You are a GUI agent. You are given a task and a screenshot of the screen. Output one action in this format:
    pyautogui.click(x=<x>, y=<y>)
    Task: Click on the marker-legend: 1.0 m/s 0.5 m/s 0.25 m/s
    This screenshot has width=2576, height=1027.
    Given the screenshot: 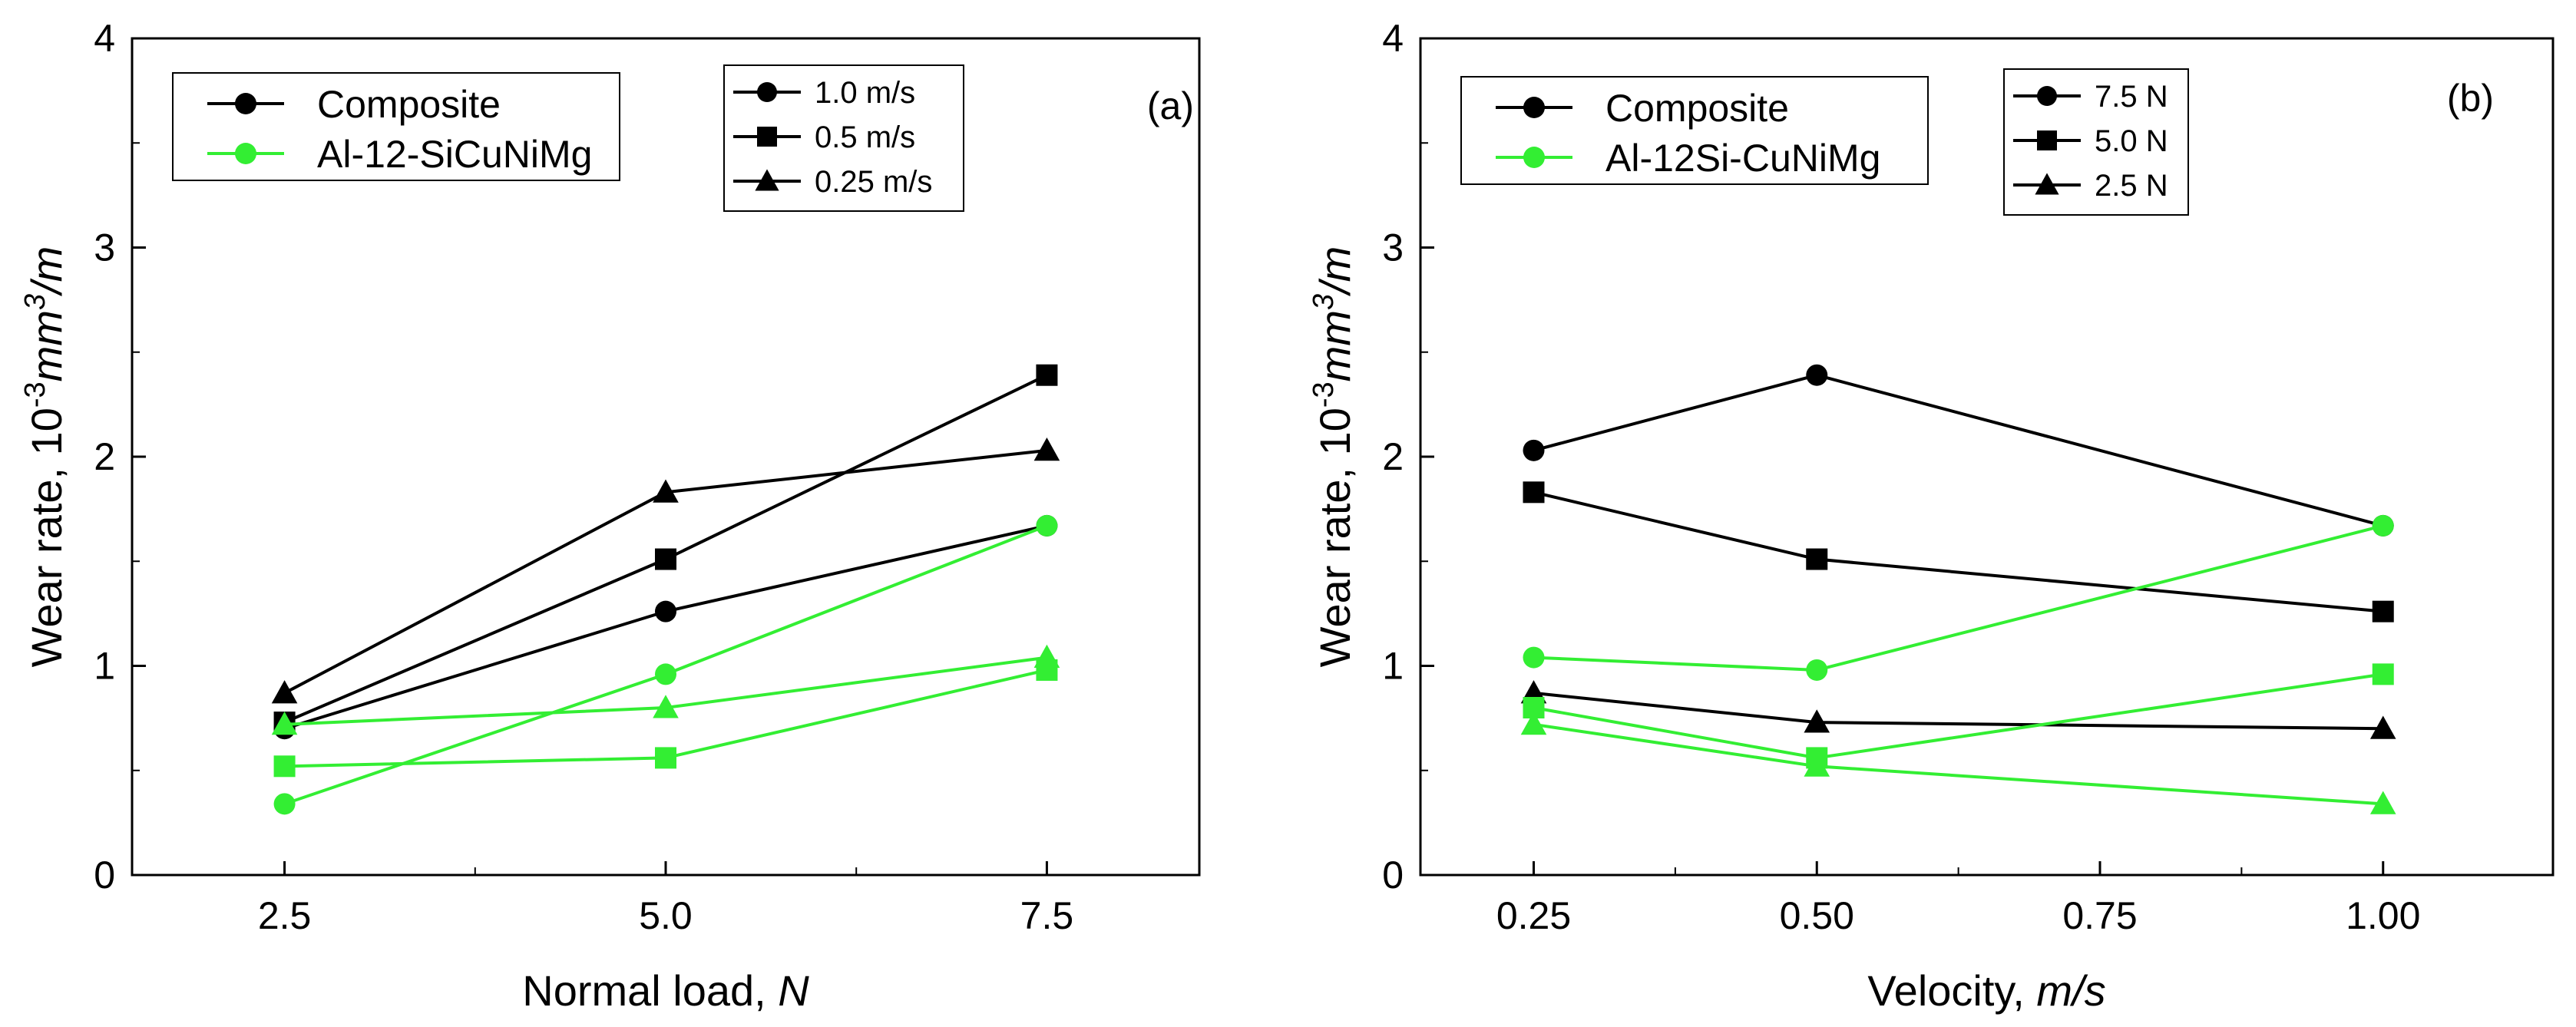 What is the action you would take?
    pyautogui.click(x=843, y=138)
    